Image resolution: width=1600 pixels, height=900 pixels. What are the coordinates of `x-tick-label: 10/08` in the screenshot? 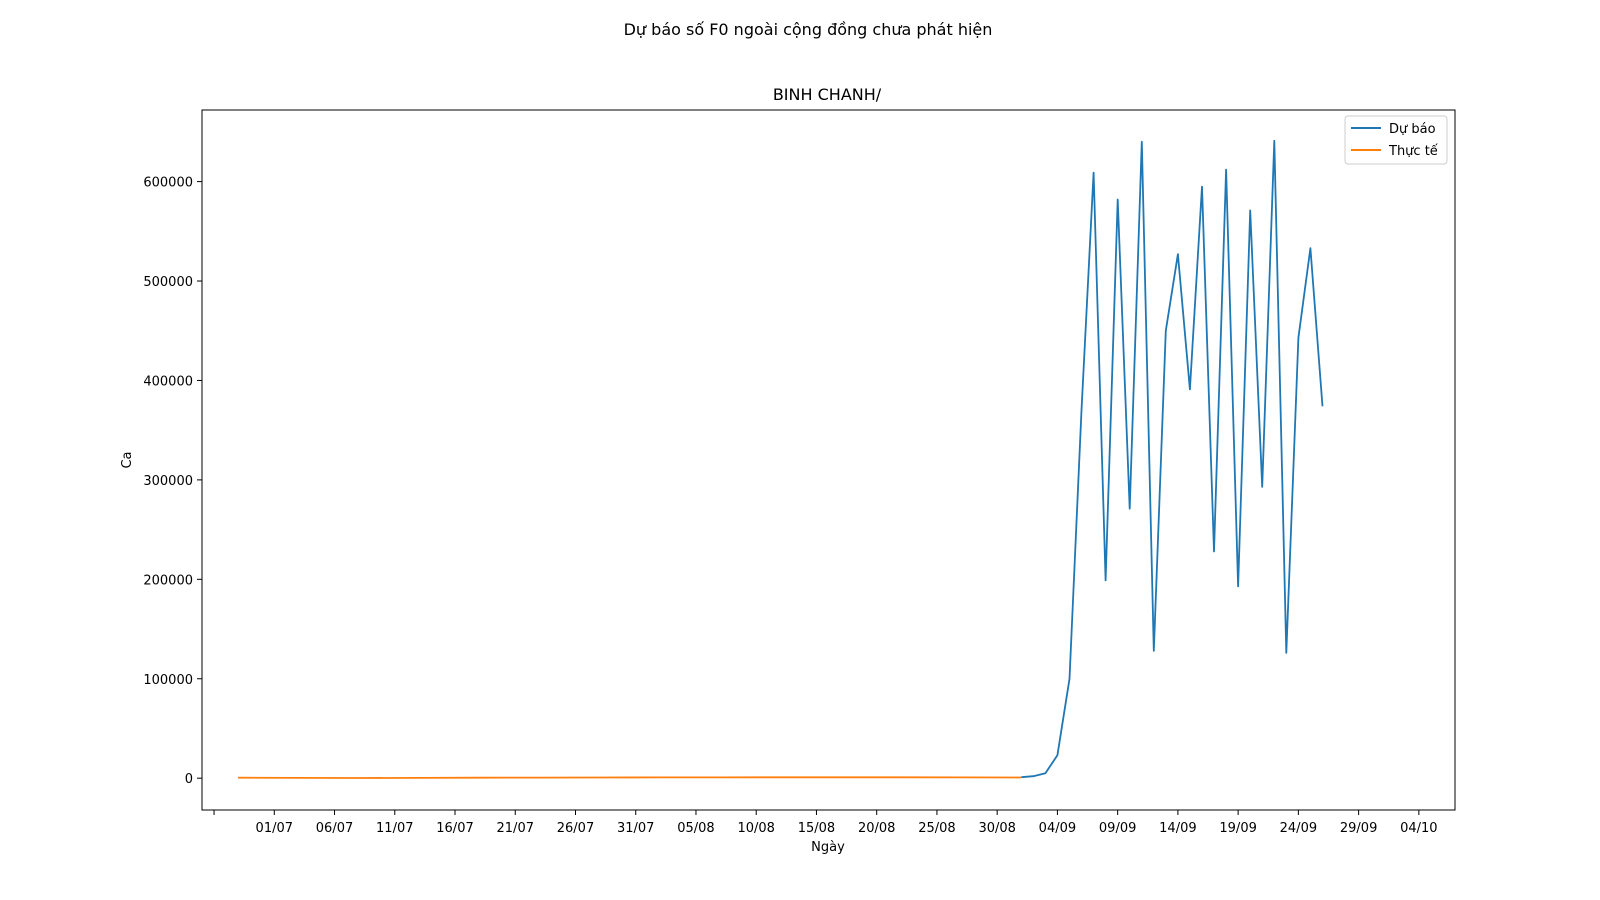 It's located at (755, 828).